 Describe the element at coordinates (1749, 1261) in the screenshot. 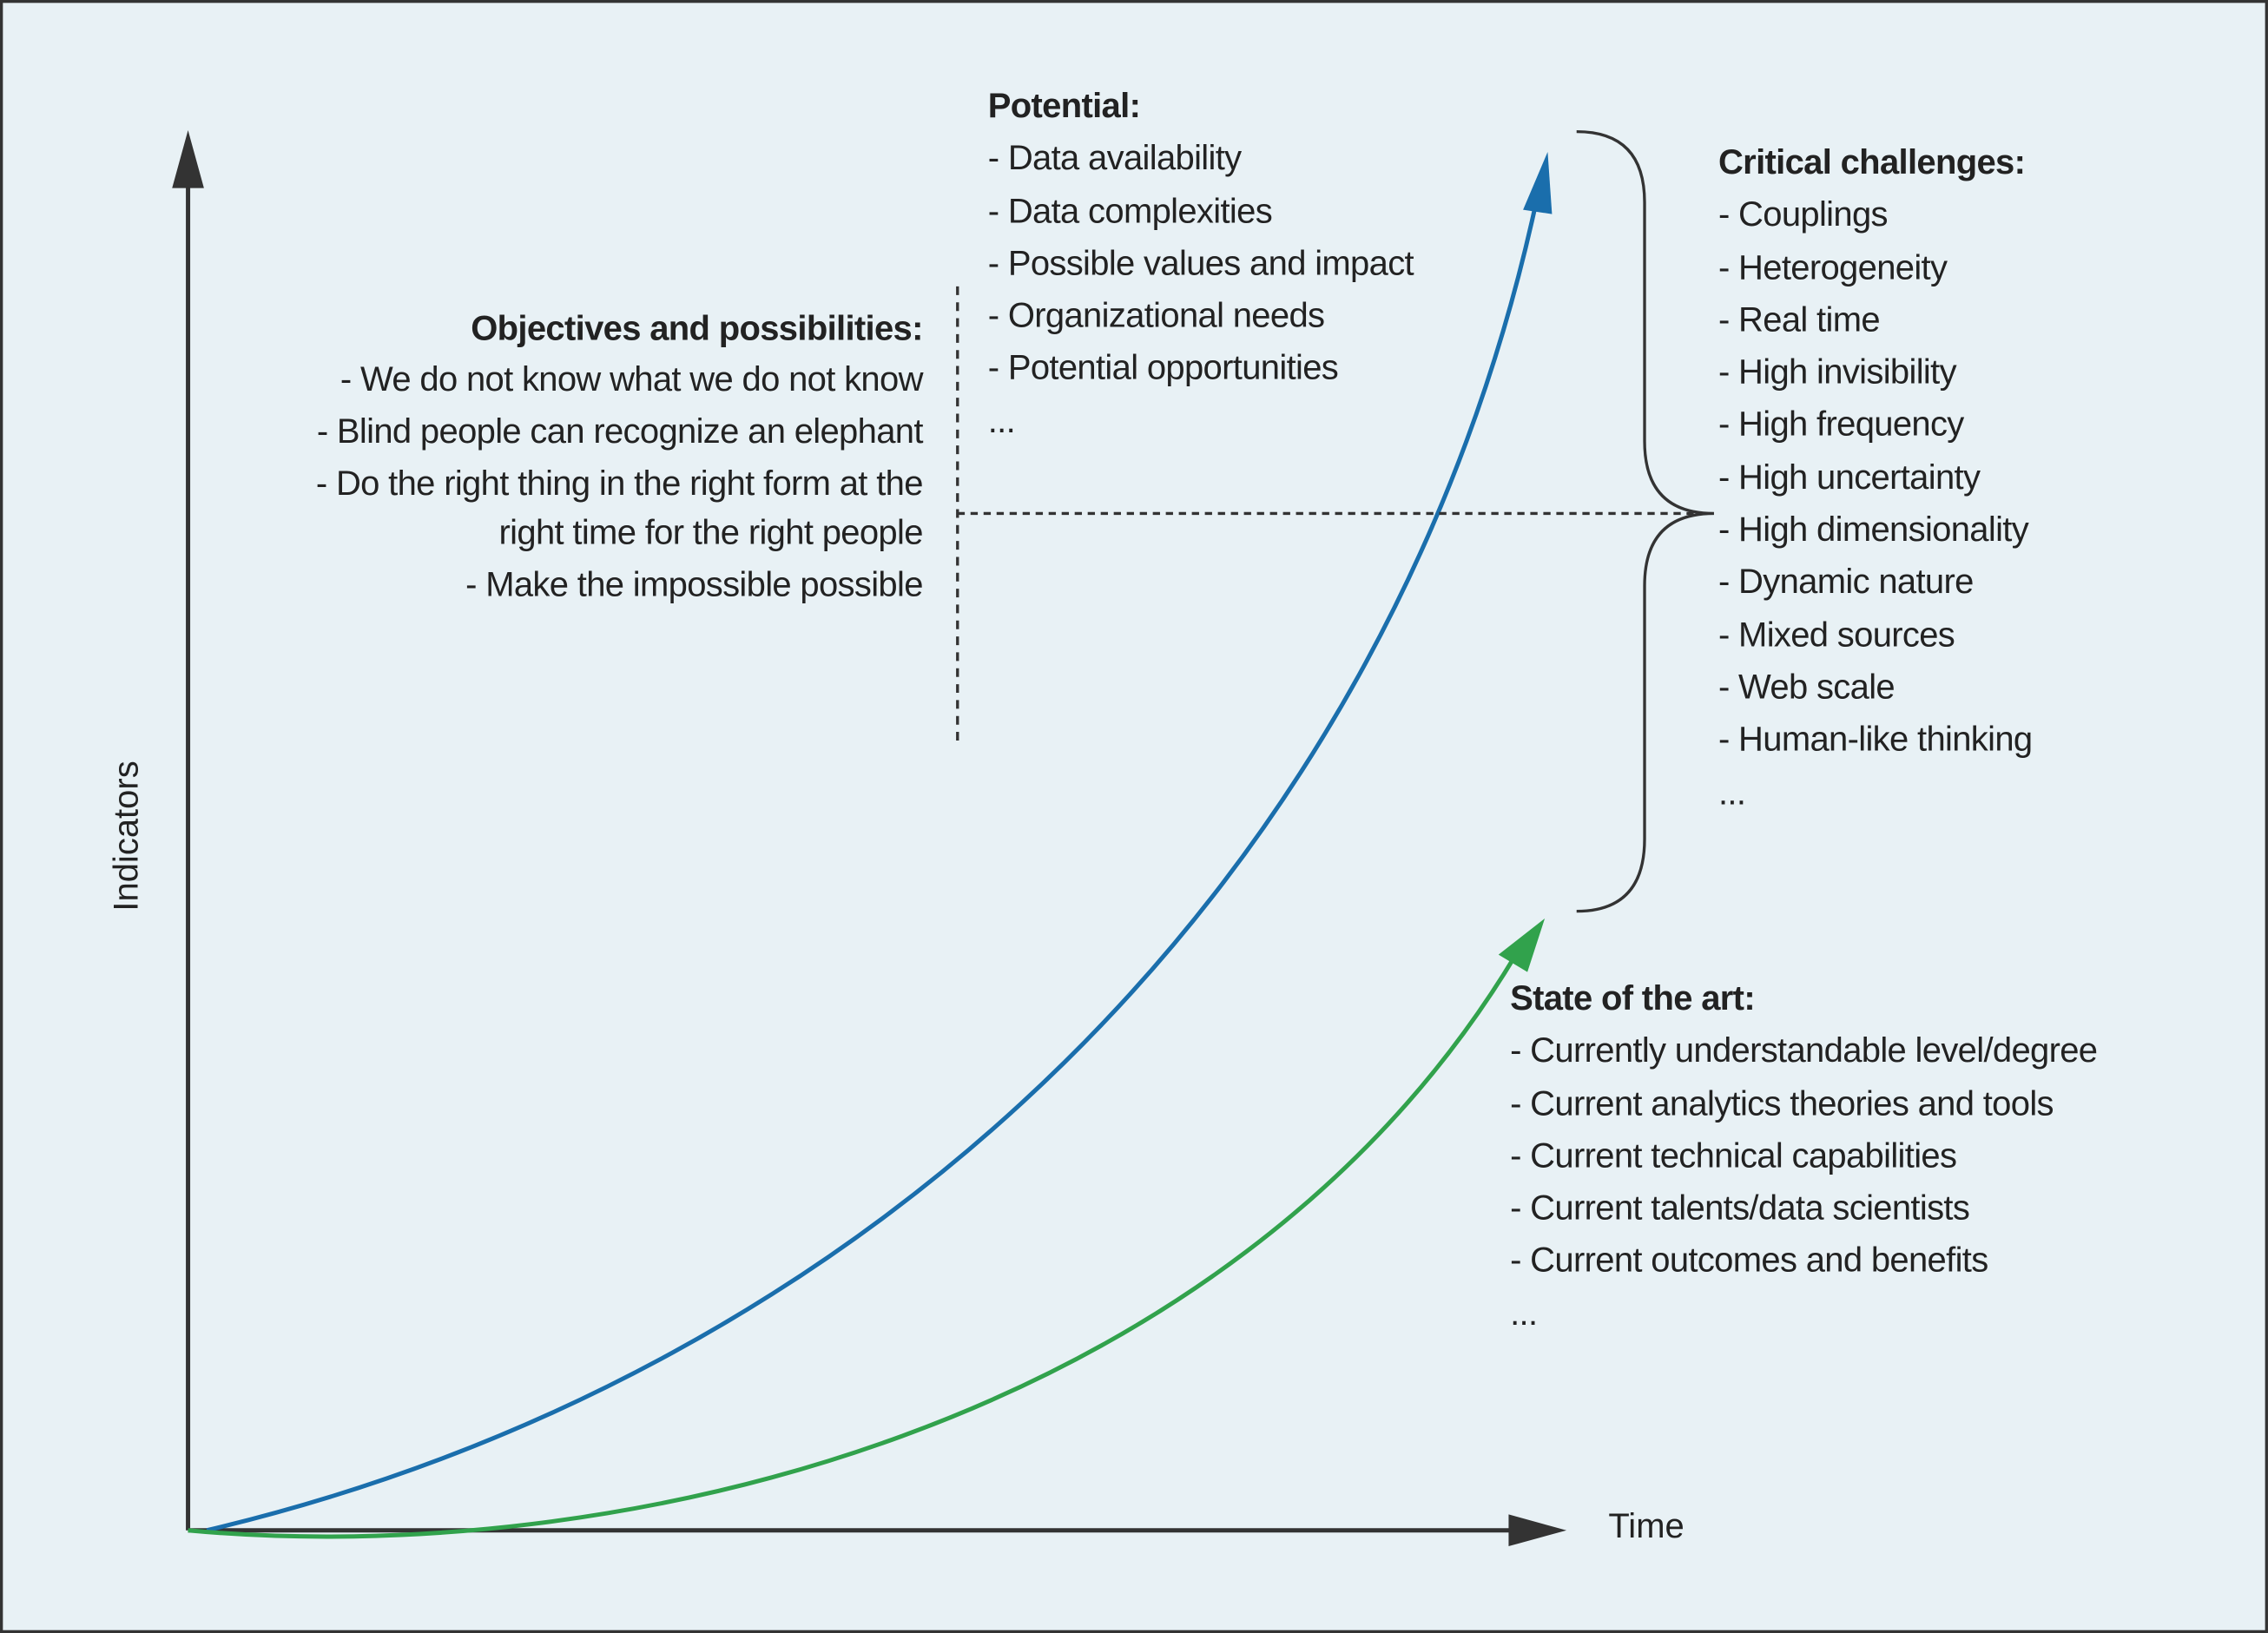

I see `list-item: - Current outcomes and benefits` at that location.